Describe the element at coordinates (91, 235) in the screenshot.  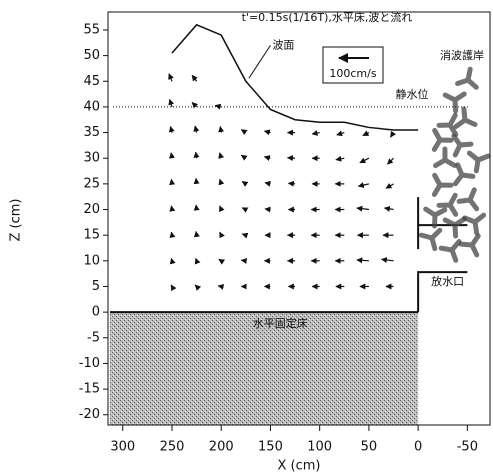
I see `y-tick-label: 15` at that location.